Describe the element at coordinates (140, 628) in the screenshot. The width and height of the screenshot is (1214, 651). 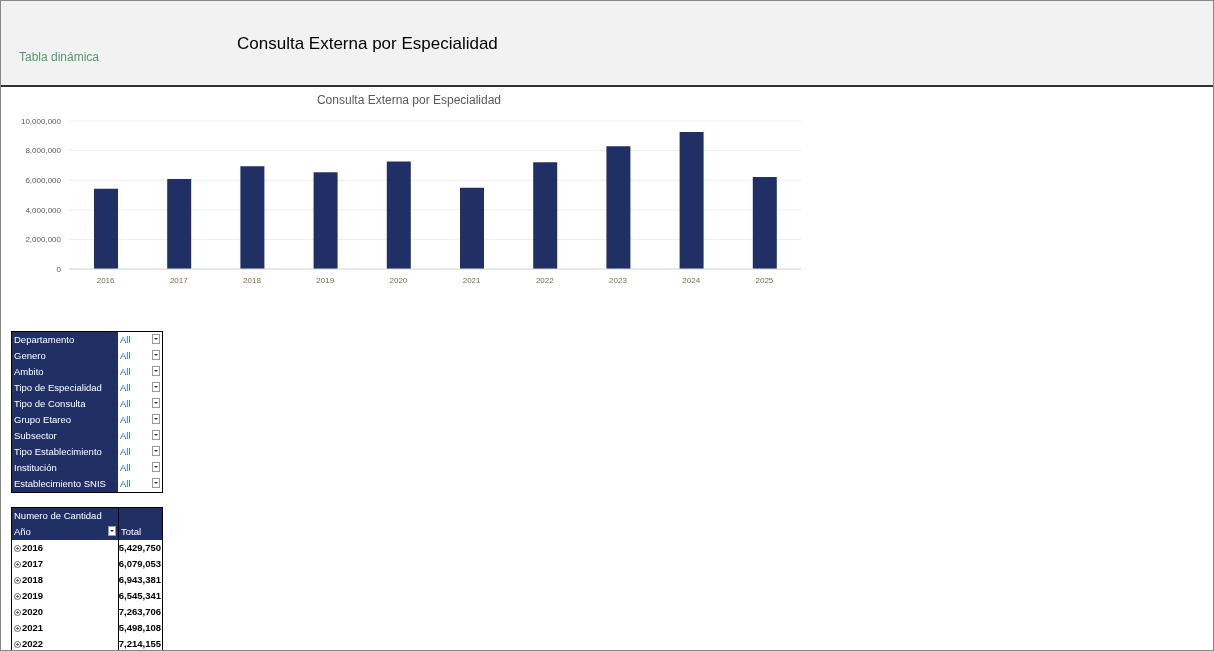
I see `text: 5,498,108` at that location.